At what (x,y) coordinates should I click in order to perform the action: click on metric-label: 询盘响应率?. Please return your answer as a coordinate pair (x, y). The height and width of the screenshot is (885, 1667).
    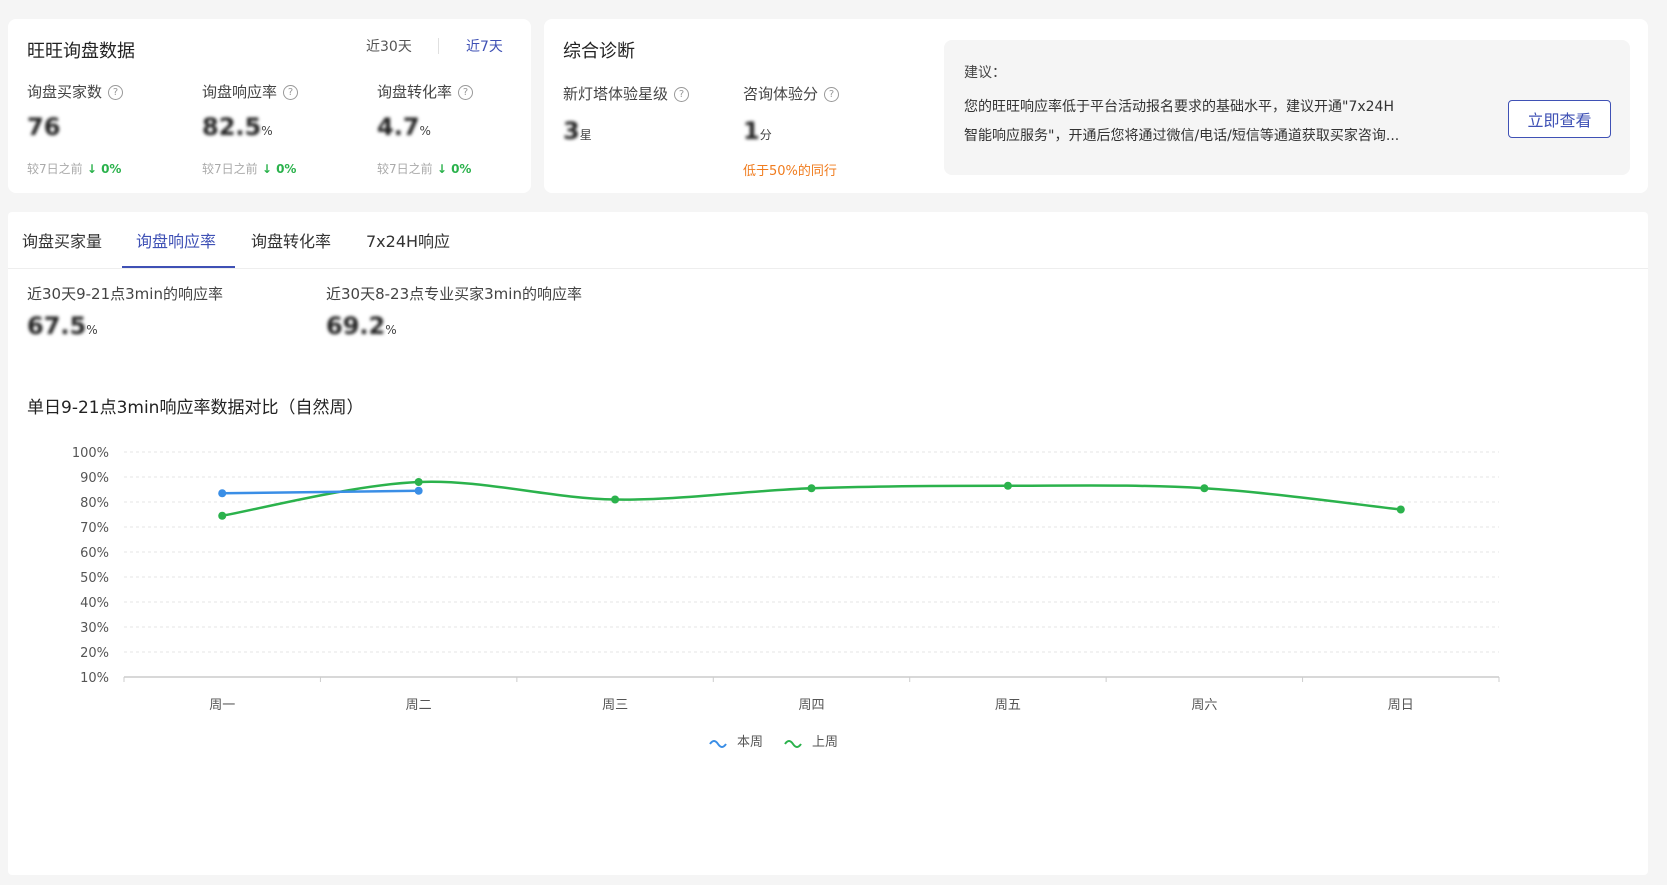
    Looking at the image, I should click on (250, 91).